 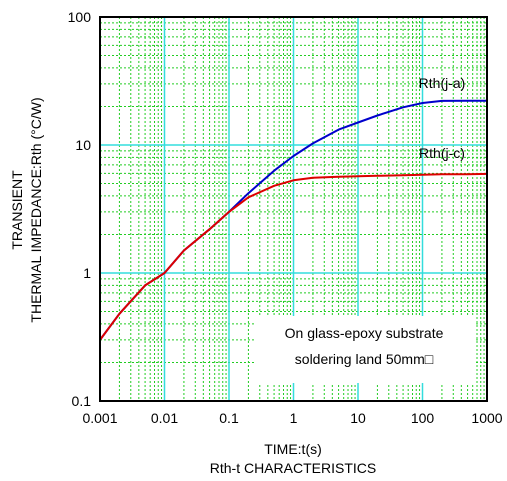 I want to click on y-axis-label-line-1: TRANSIENT, so click(x=17, y=210).